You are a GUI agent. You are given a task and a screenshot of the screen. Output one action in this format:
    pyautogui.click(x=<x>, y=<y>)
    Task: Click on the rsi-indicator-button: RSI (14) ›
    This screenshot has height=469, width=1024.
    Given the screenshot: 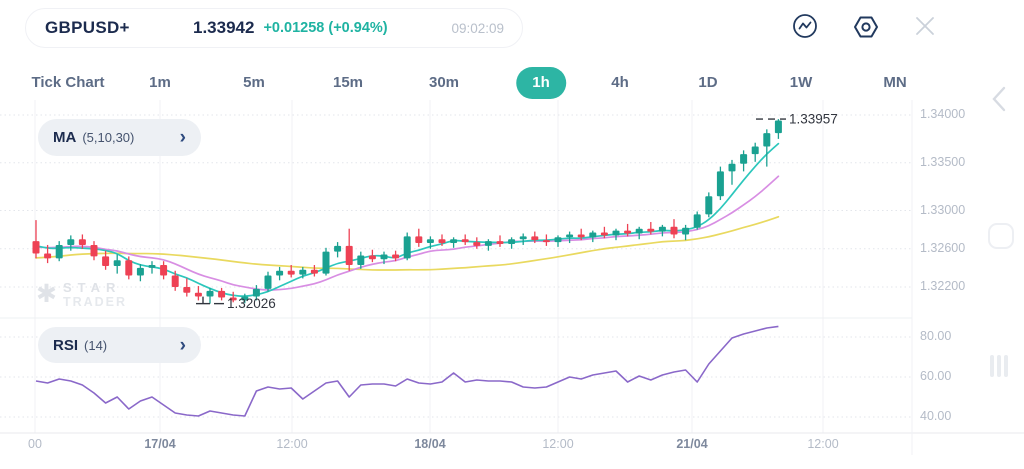 What is the action you would take?
    pyautogui.click(x=119, y=345)
    